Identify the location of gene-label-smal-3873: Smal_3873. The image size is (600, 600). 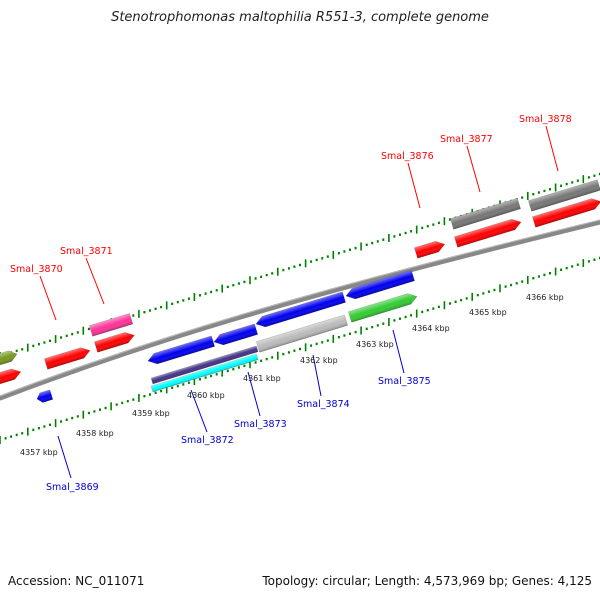
(260, 424).